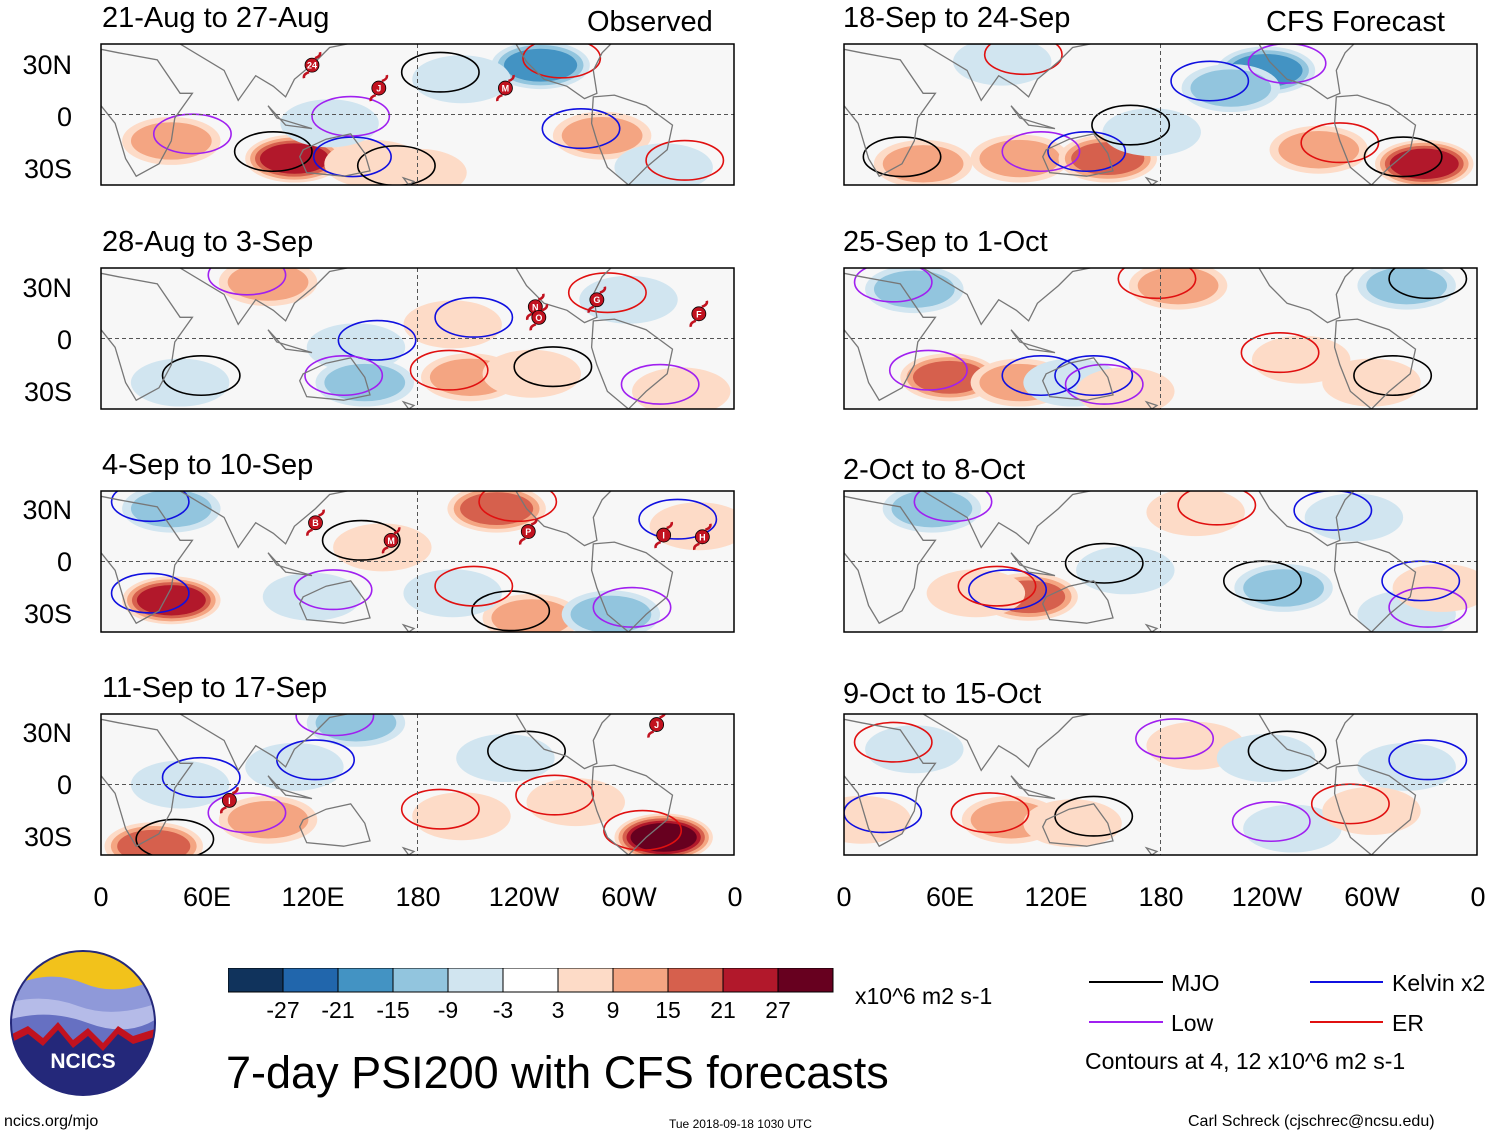 The image size is (1510, 1137). Describe the element at coordinates (51, 1121) in the screenshot. I see `footer-url: ncics.org/mjo` at that location.